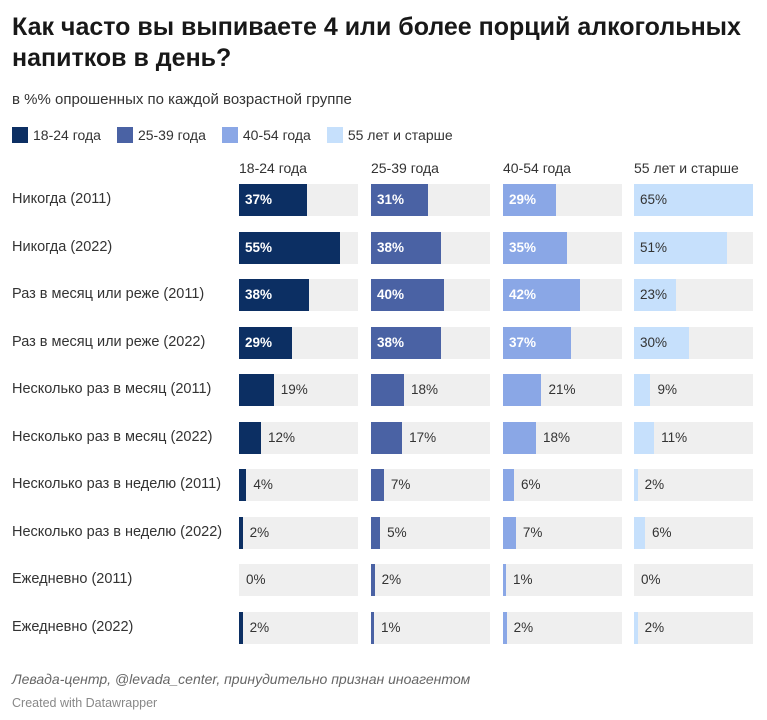 The width and height of the screenshot is (767, 720). I want to click on bar-track: 12%, so click(298, 437).